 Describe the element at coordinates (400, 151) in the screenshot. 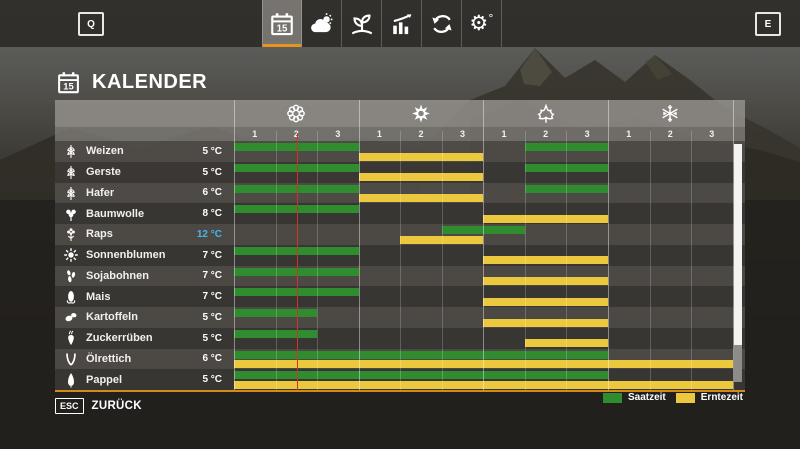

I see `crop-row: Weizen 5 °C` at that location.